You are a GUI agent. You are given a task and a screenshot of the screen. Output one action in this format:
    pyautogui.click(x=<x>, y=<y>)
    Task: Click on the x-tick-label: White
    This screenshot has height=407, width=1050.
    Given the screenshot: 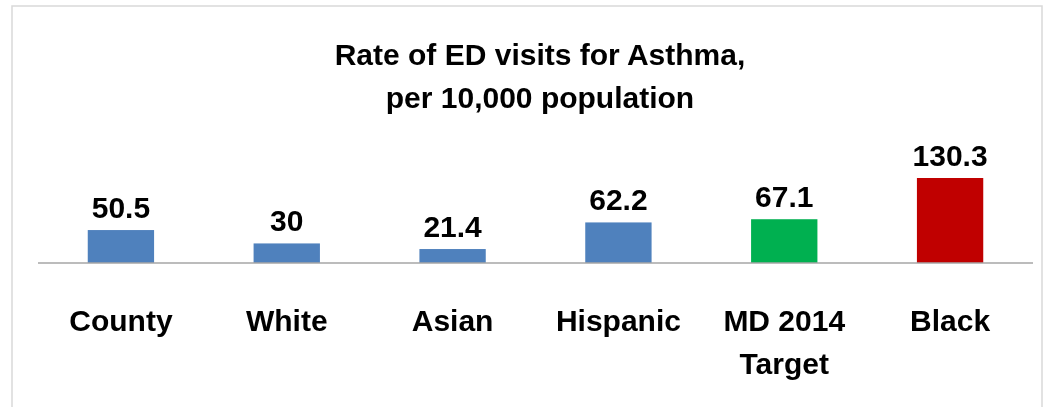 What is the action you would take?
    pyautogui.click(x=286, y=320)
    